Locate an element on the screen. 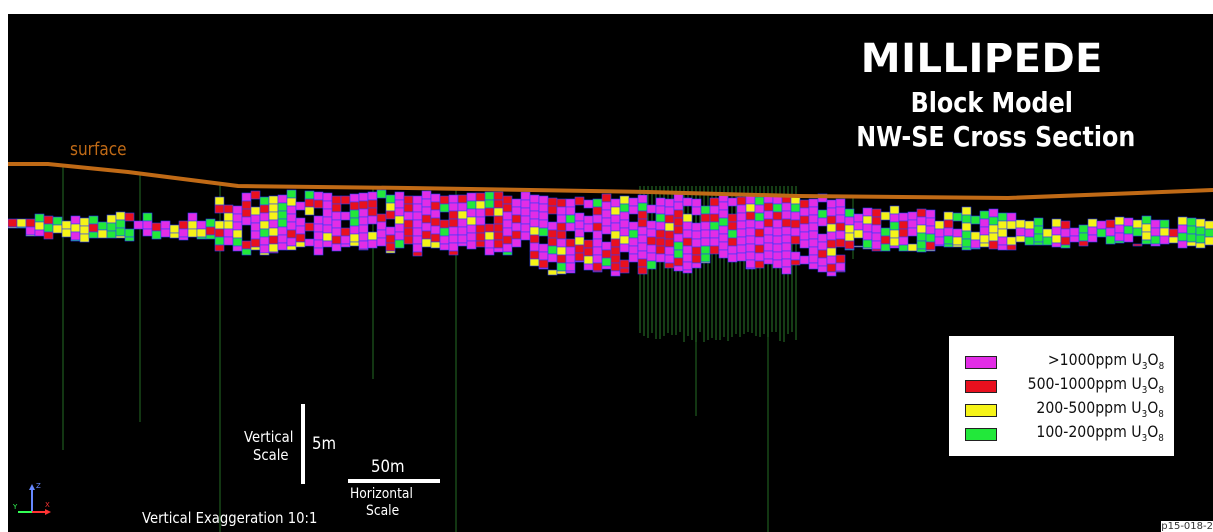  title-subtitle-1: Block Model is located at coordinates (991, 102).